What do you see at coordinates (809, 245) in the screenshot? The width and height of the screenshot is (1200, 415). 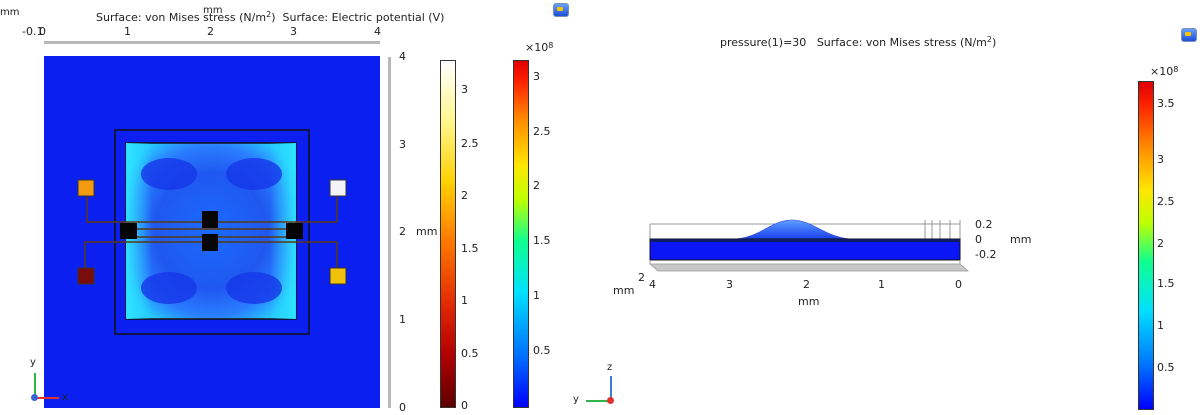 I see `deformed-membrane-3d-view` at bounding box center [809, 245].